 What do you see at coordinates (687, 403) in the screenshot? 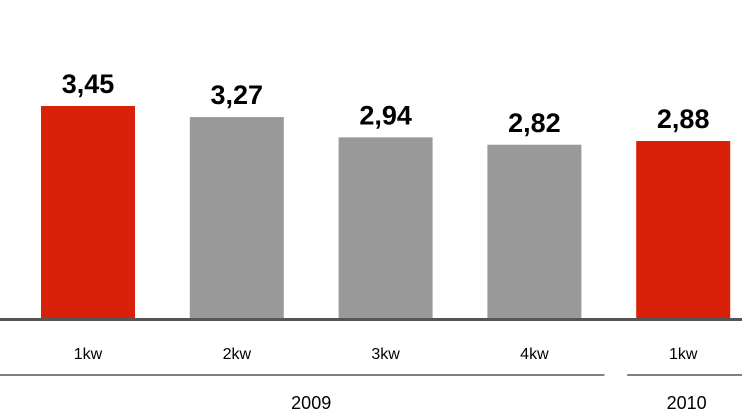
I see `group-label: 2010` at bounding box center [687, 403].